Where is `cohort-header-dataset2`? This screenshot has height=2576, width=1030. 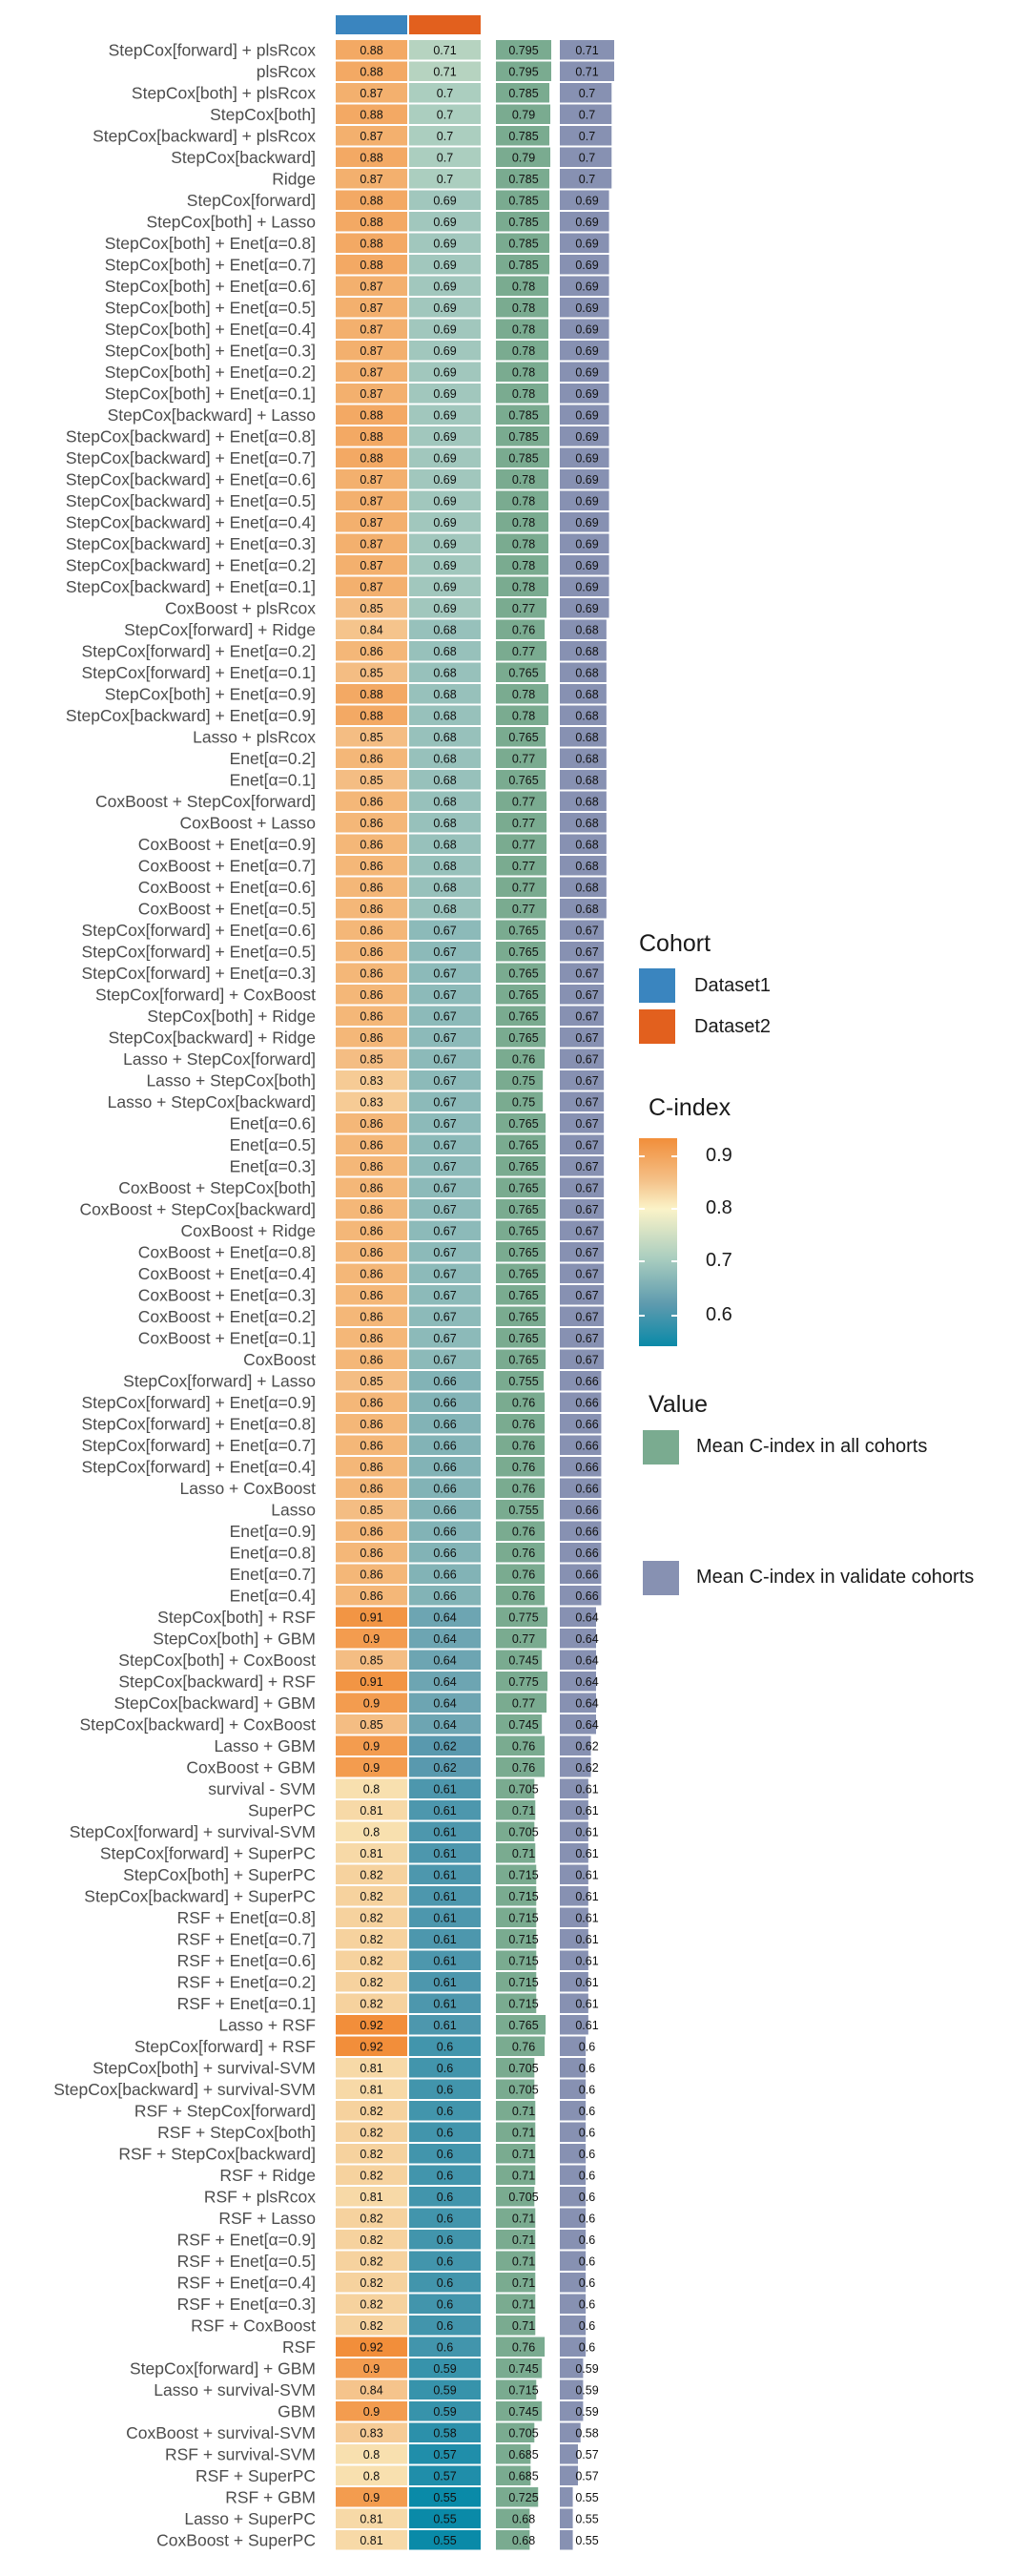 cohort-header-dataset2 is located at coordinates (445, 24).